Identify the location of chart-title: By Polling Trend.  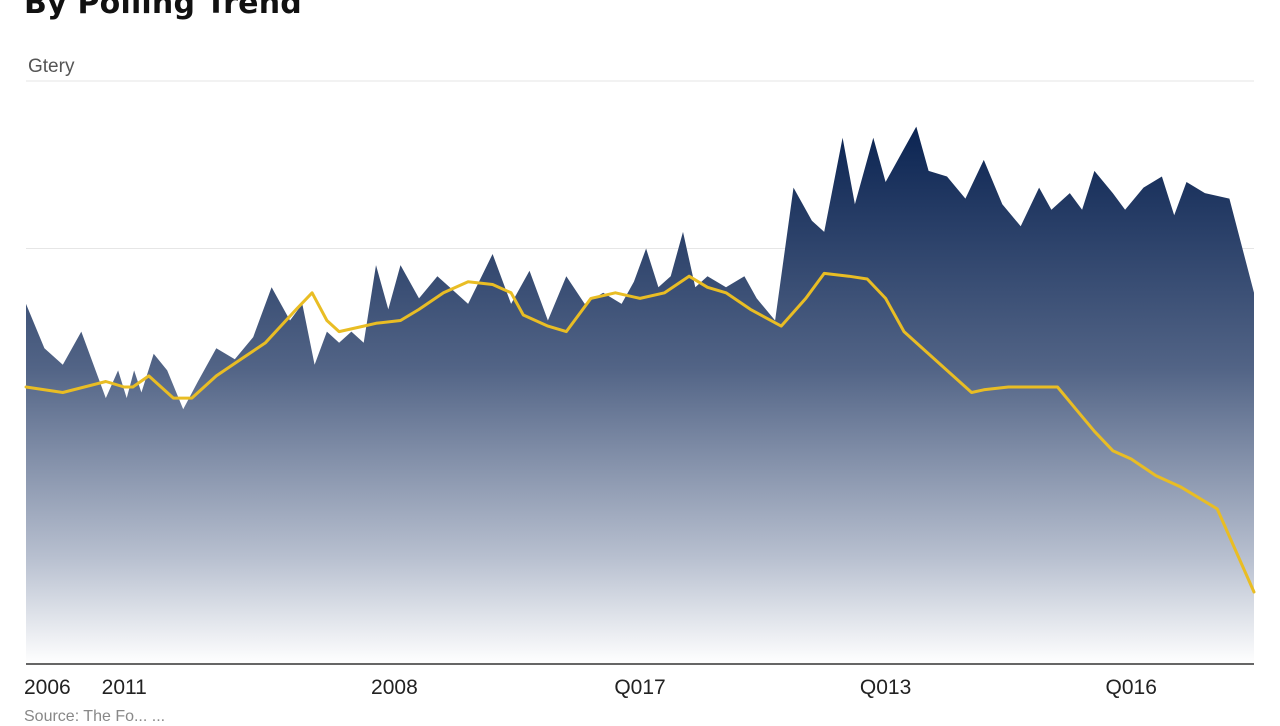
(163, 10).